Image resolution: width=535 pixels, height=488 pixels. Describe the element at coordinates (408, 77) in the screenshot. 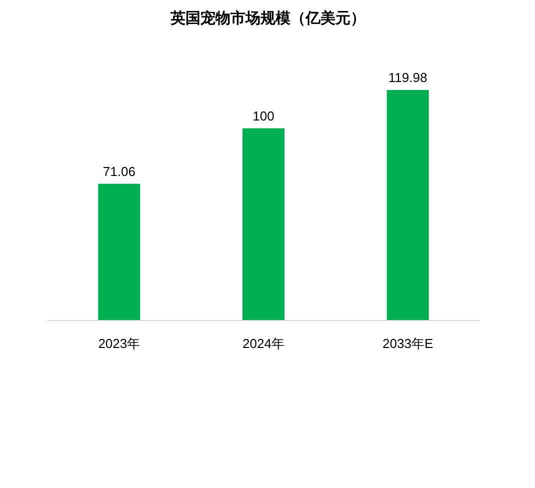

I see `data-label: 119.98` at that location.